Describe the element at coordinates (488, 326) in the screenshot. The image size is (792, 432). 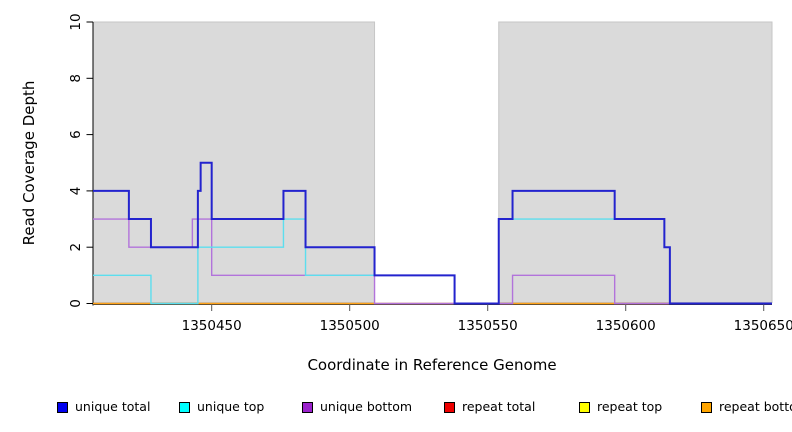
I see `svg-text: 1350550` at that location.